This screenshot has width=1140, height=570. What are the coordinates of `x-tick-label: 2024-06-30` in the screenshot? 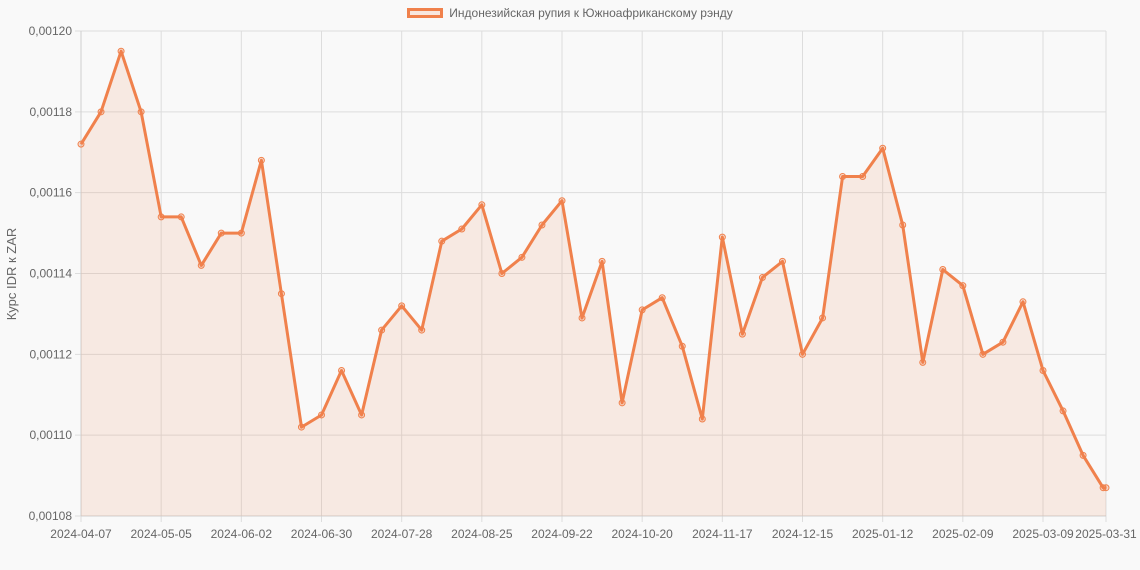 It's located at (322, 534).